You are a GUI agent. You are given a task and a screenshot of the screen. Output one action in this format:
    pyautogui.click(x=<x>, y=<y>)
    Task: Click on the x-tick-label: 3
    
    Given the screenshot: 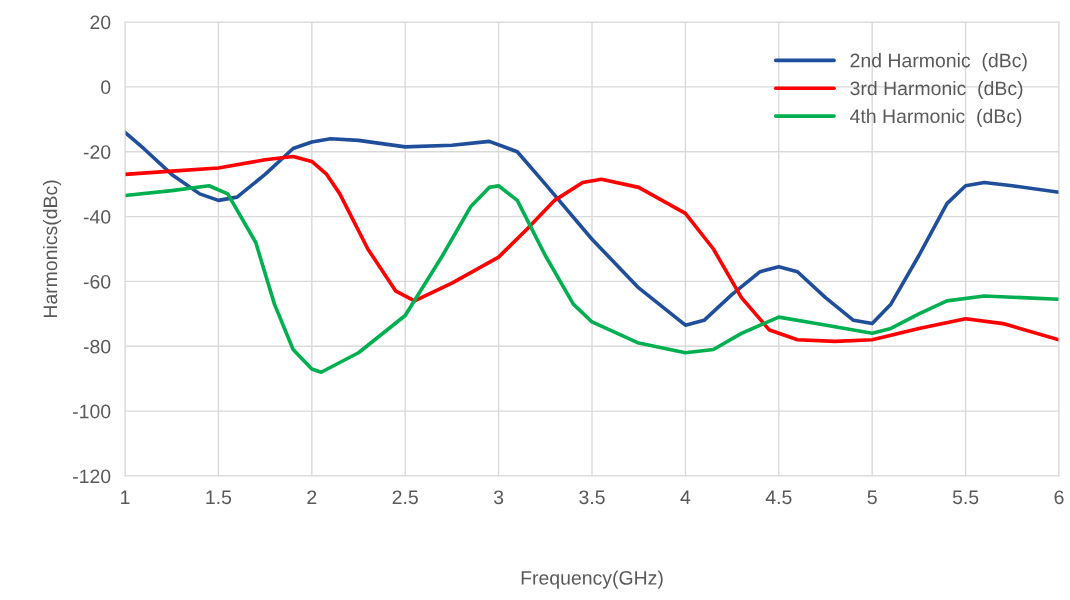 What is the action you would take?
    pyautogui.click(x=498, y=497)
    